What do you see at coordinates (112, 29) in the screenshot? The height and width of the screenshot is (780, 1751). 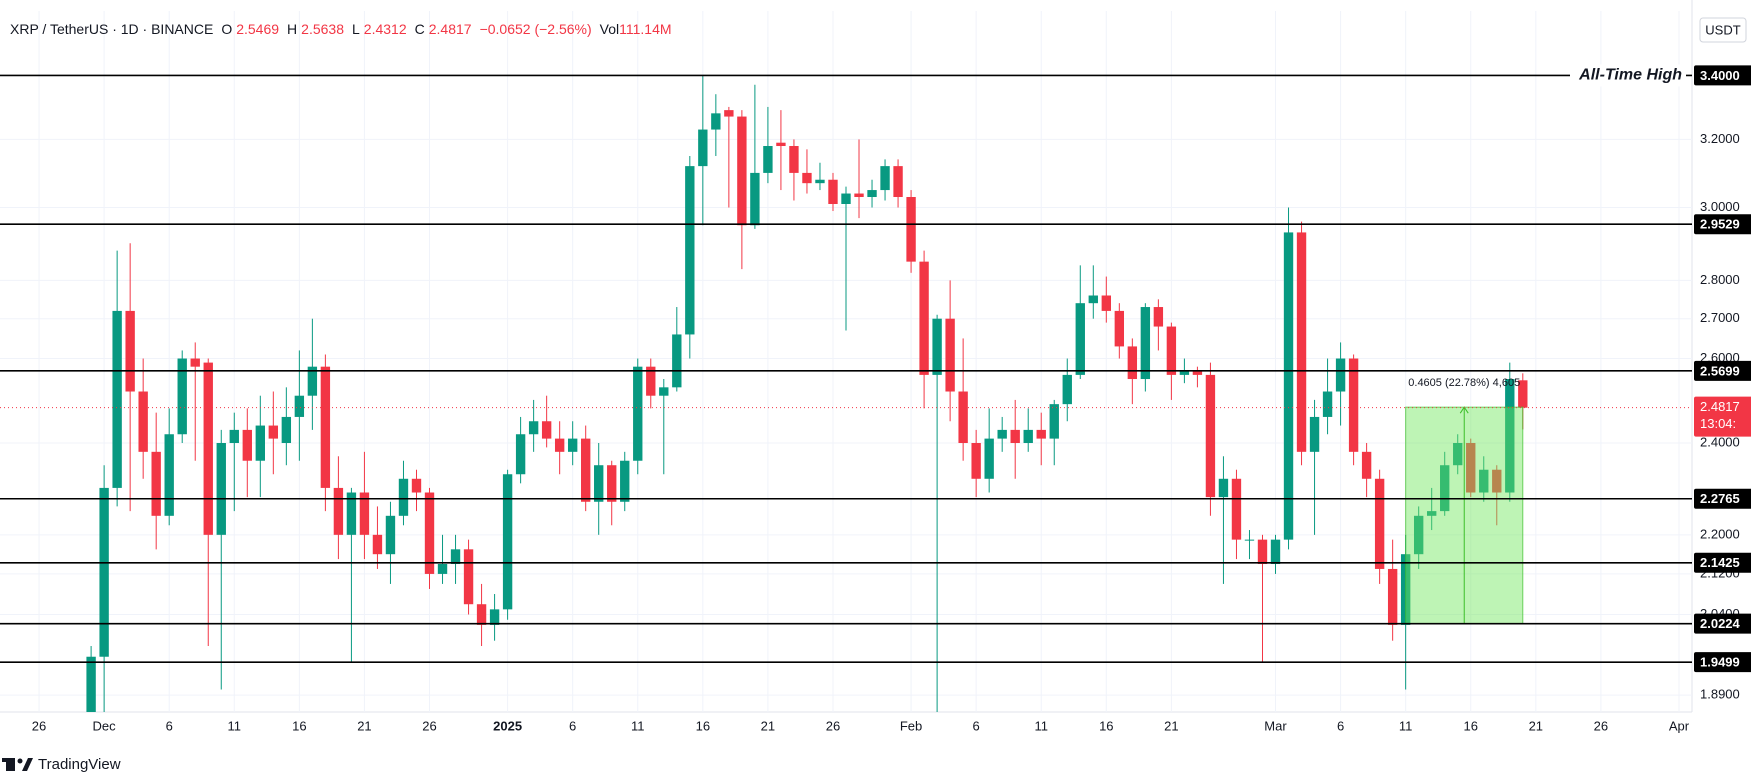 I see `symbol: XRP / TetherUS · 1D · BINANCE` at bounding box center [112, 29].